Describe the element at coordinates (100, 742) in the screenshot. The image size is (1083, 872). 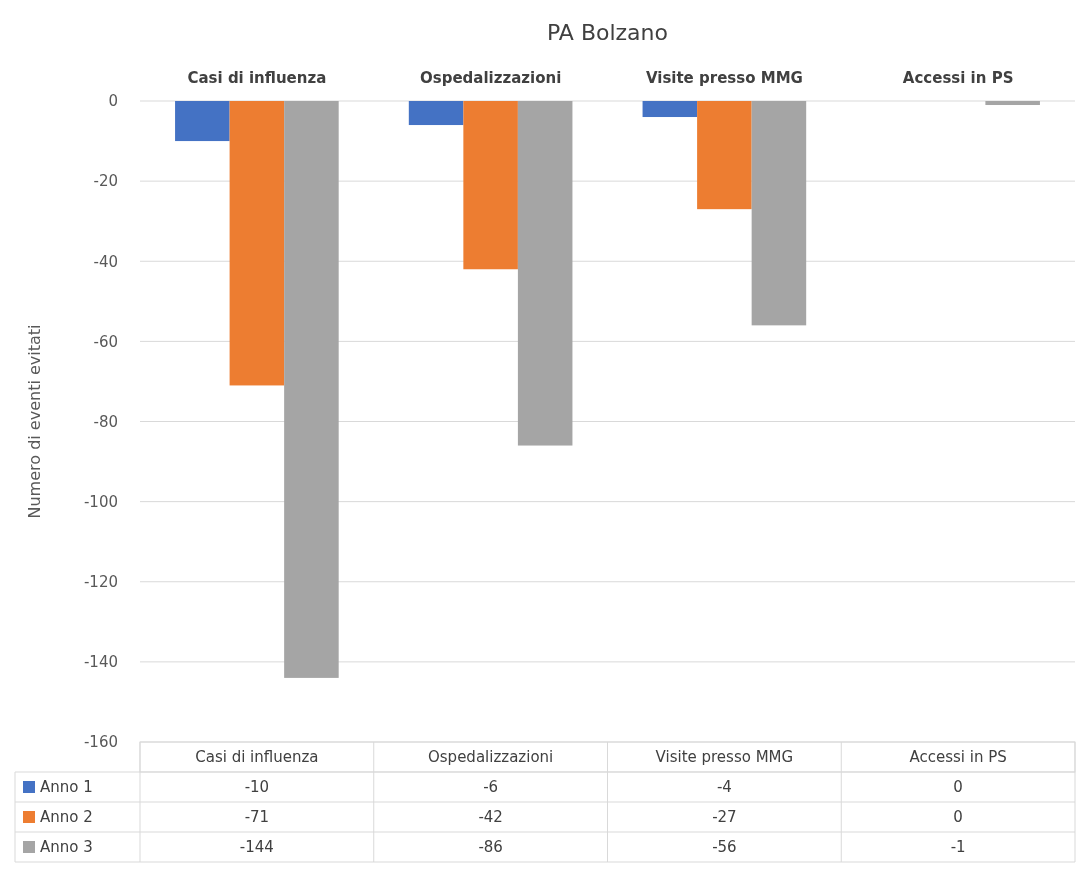
I see `y-tick-label: -160` at that location.